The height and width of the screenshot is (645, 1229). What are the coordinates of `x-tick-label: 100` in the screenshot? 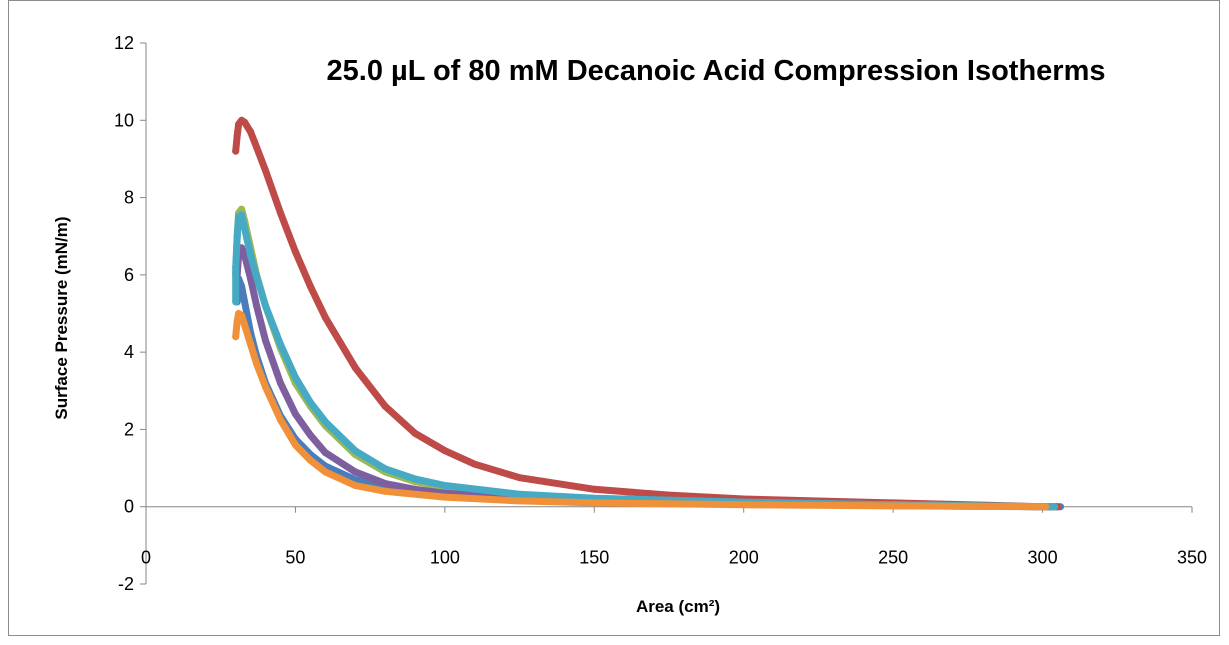 It's located at (445, 558).